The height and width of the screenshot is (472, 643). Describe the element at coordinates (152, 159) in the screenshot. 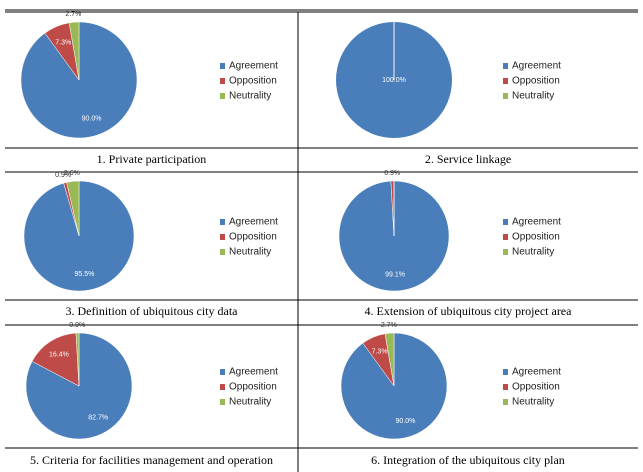

I see `caption: 1. Private participation` at that location.